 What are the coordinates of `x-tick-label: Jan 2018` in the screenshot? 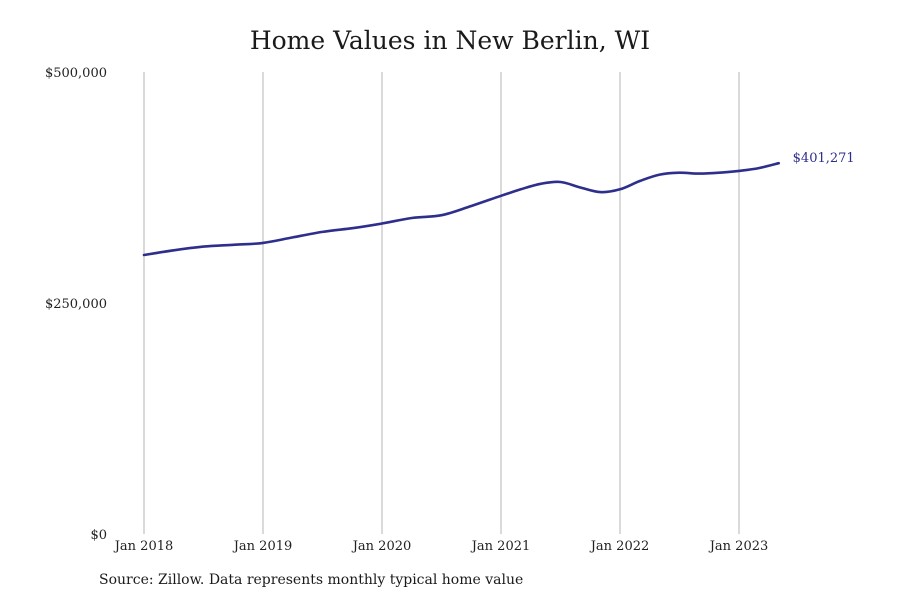 It's located at (143, 546).